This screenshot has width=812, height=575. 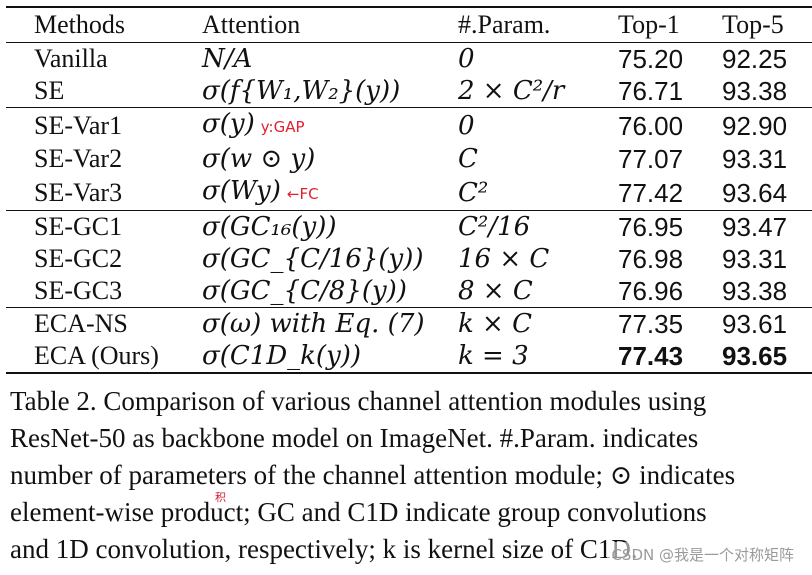 I want to click on handwritten-annotation: y:GAP, so click(x=282, y=127).